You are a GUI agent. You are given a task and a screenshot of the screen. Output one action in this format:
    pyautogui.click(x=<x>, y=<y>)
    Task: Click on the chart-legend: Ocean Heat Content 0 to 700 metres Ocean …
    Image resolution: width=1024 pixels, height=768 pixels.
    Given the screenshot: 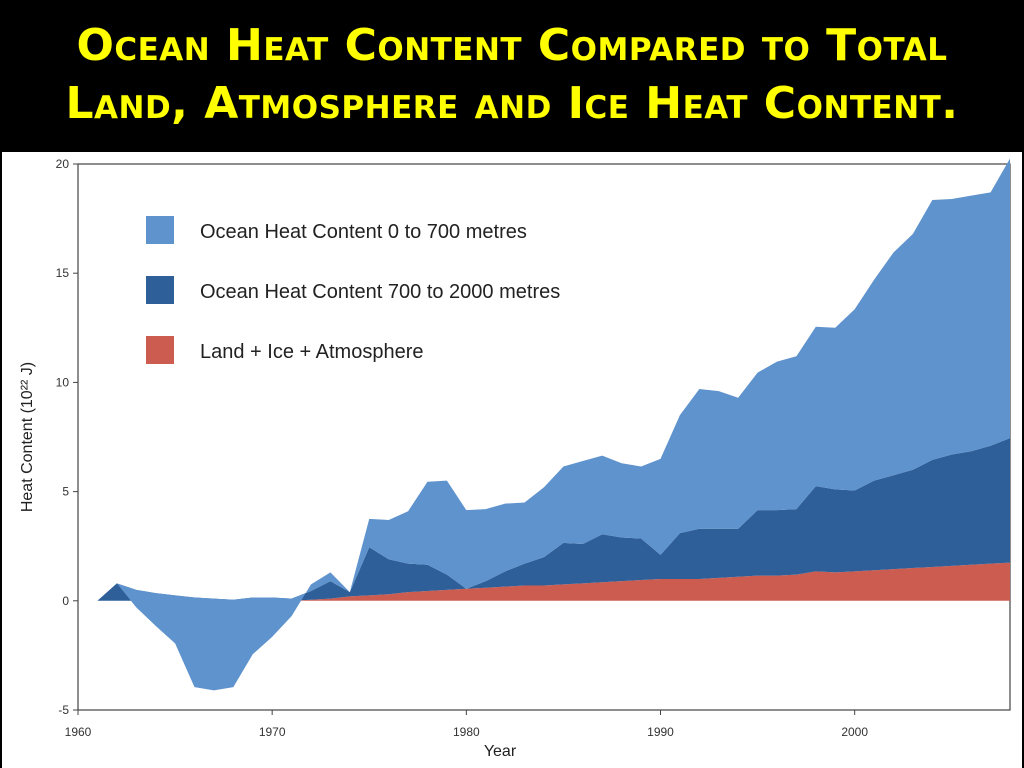 What is the action you would take?
    pyautogui.click(x=353, y=290)
    